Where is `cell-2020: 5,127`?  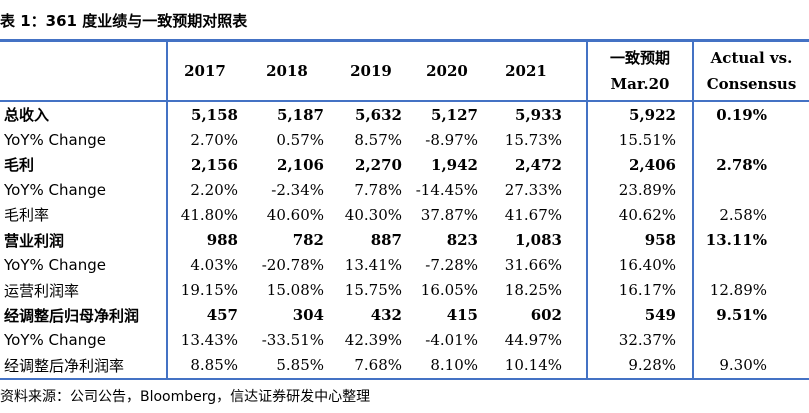 cell-2020: 5,127 is located at coordinates (454, 114).